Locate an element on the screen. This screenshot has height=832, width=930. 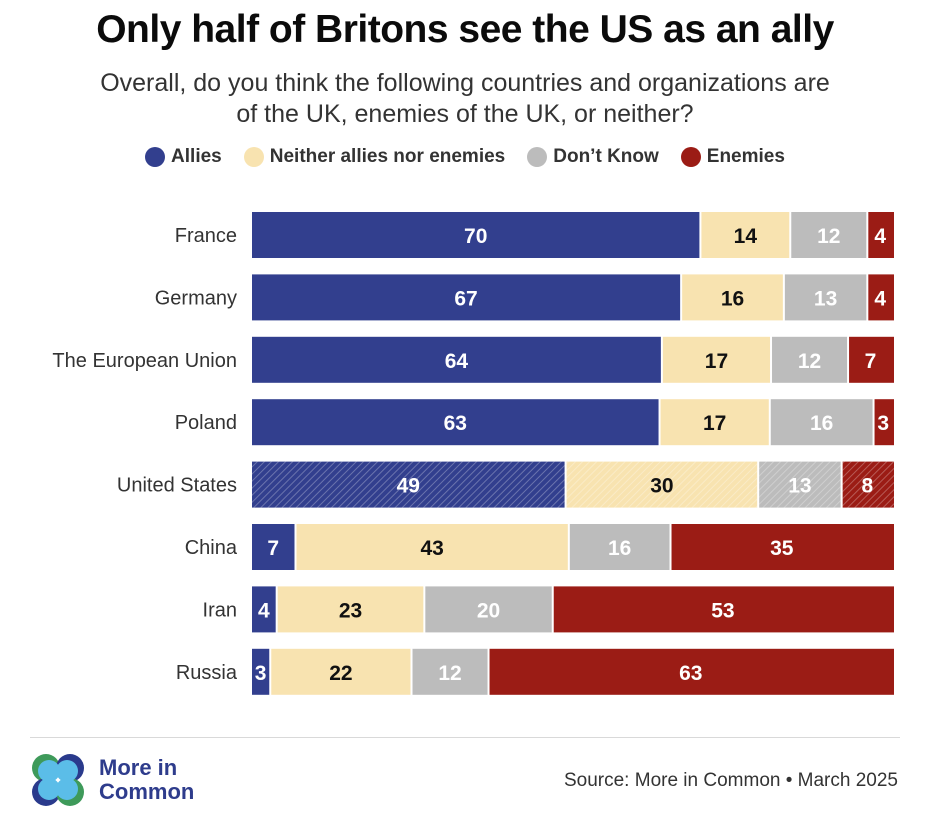
data-label-russia-allies: 3 is located at coordinates (261, 673).